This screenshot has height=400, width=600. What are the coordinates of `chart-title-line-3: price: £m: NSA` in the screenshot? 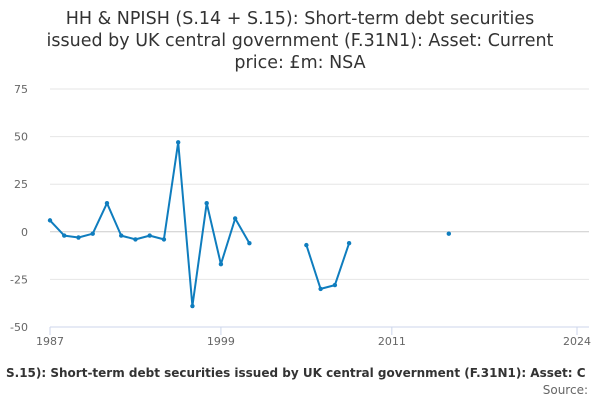 It's located at (299, 63).